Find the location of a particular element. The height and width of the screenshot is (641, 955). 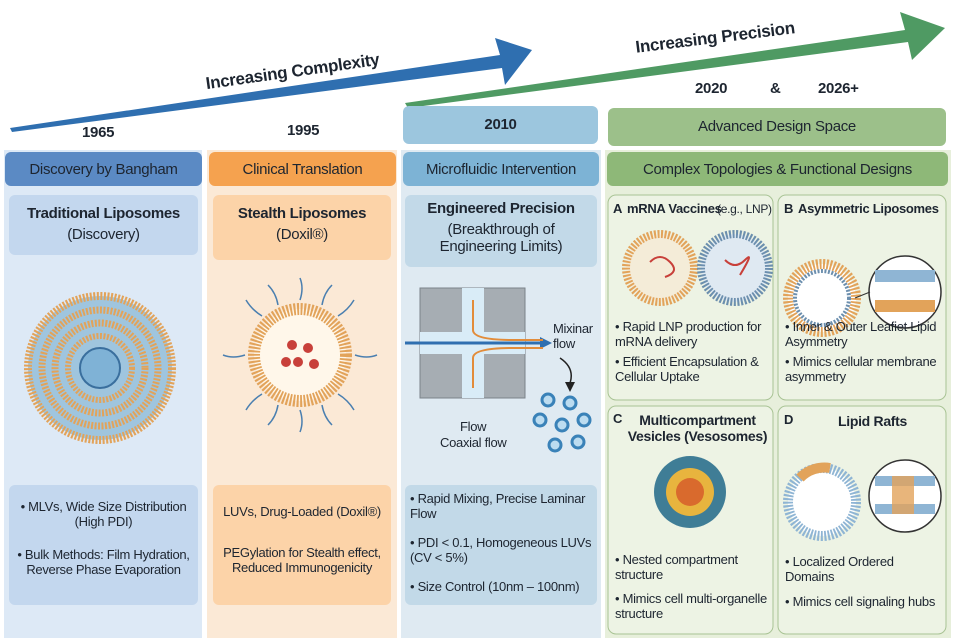

column-subtitle: (Doxil®) is located at coordinates (302, 234).